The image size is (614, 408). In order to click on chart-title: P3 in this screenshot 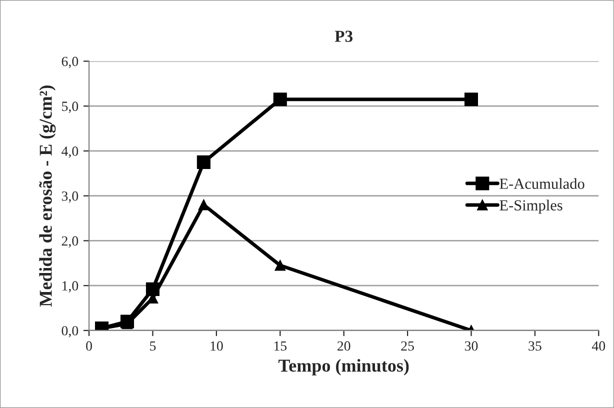, I will do `click(343, 36)`.